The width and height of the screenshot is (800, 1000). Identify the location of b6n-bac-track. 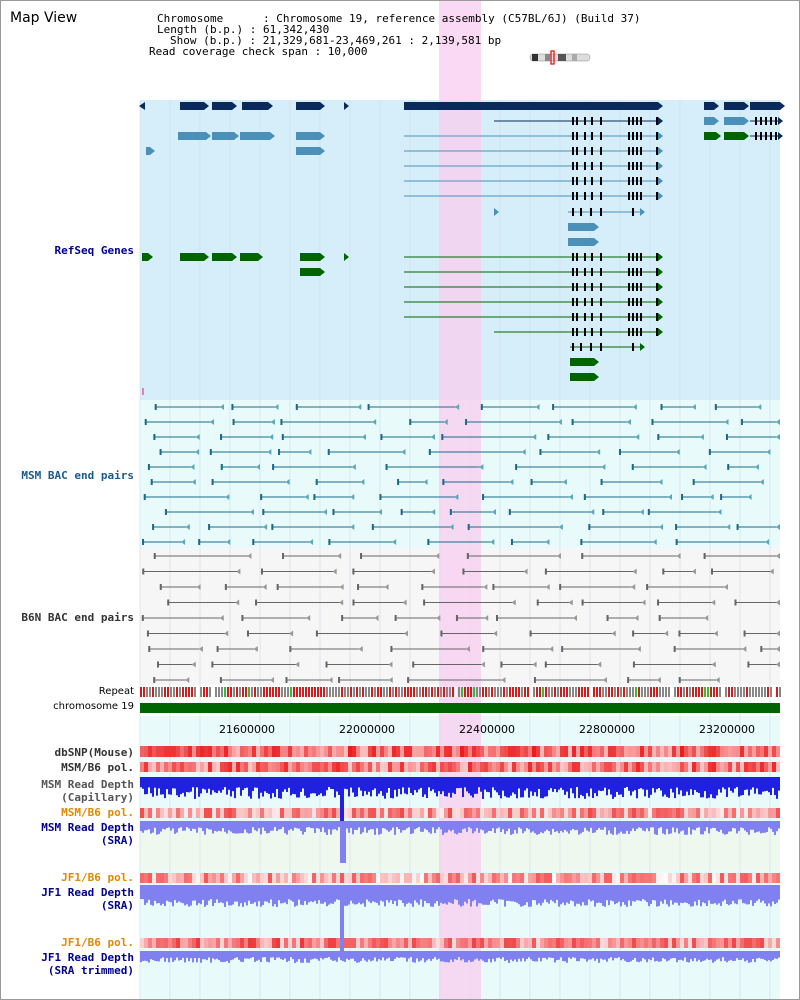
(460, 618).